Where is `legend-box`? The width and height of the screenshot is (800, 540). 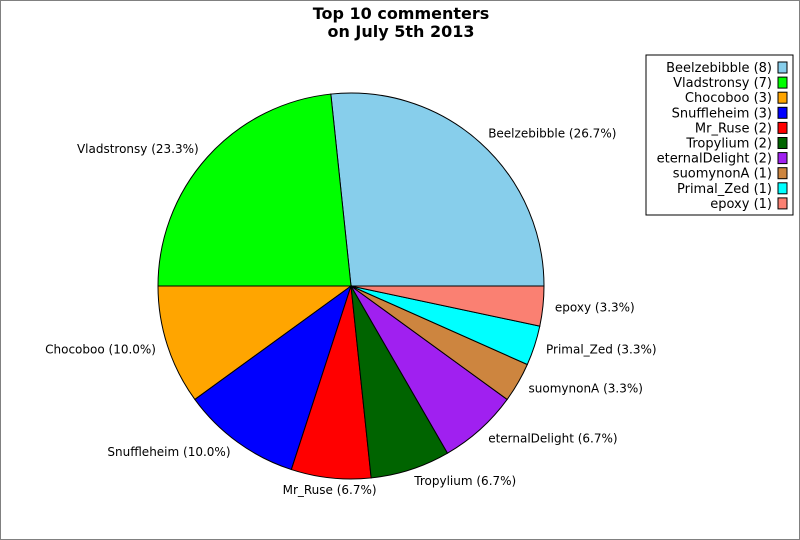
legend-box is located at coordinates (719, 135).